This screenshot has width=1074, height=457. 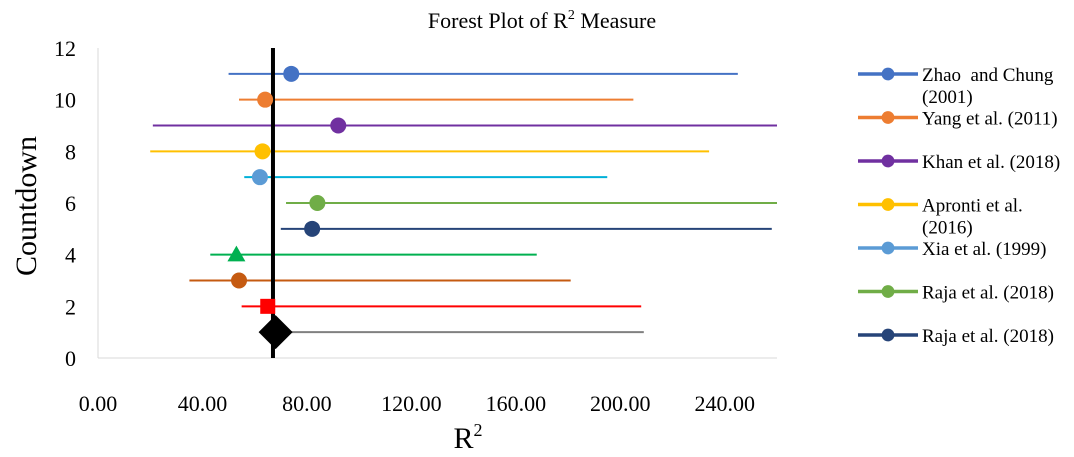 I want to click on legend-item: Yang et al. (2011), so click(x=958, y=119).